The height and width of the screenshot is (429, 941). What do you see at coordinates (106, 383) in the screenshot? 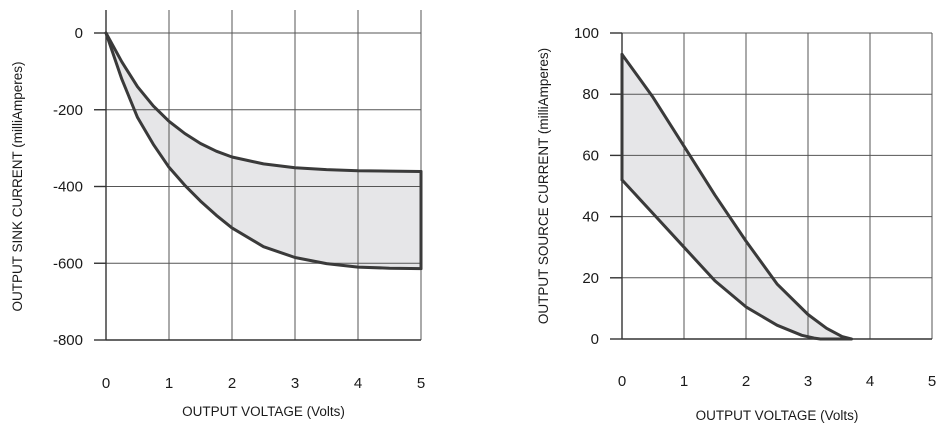
I see `sink-xtick-label-0: 0` at bounding box center [106, 383].